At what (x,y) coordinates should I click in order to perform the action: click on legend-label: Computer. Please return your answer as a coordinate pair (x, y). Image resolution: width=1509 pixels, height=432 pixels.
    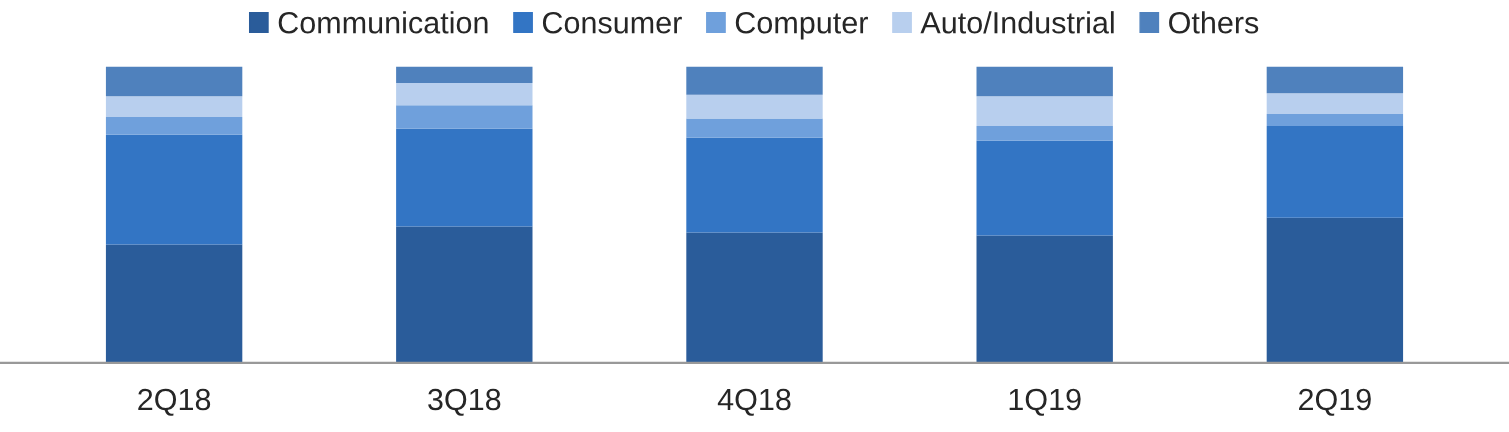
    Looking at the image, I should click on (801, 25).